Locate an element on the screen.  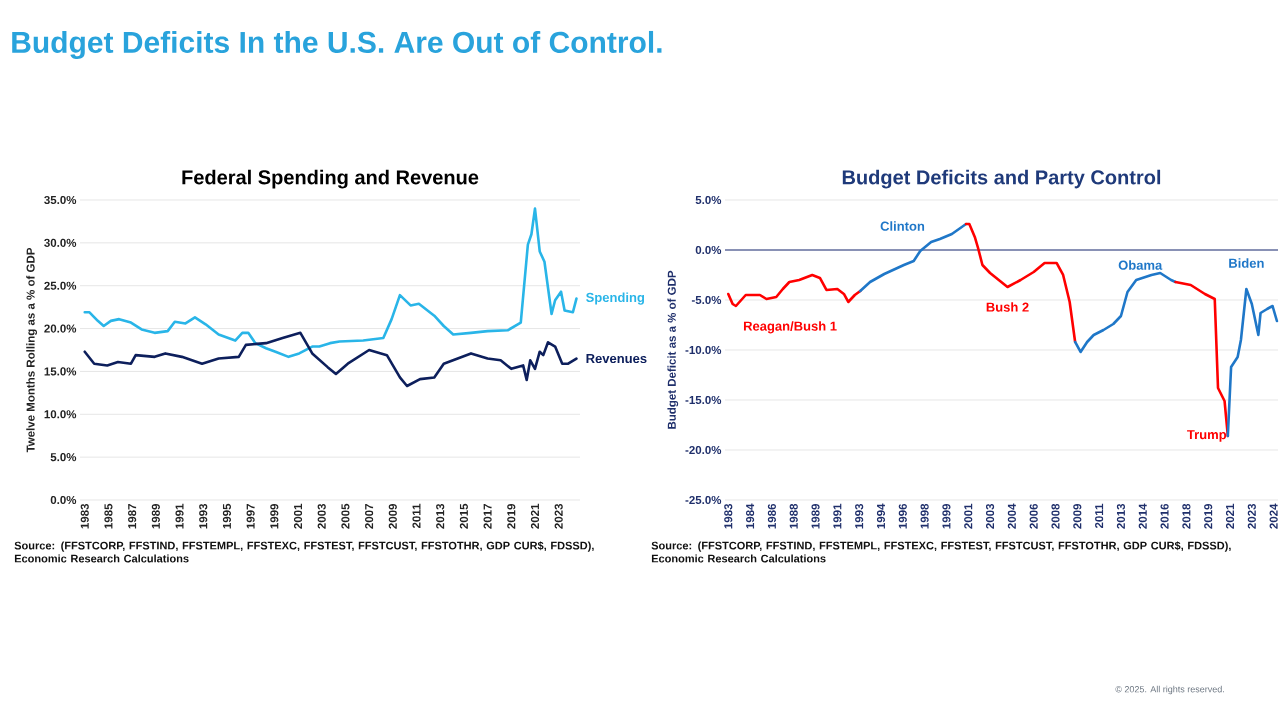
x-tick-label: 2014 is located at coordinates (1142, 516).